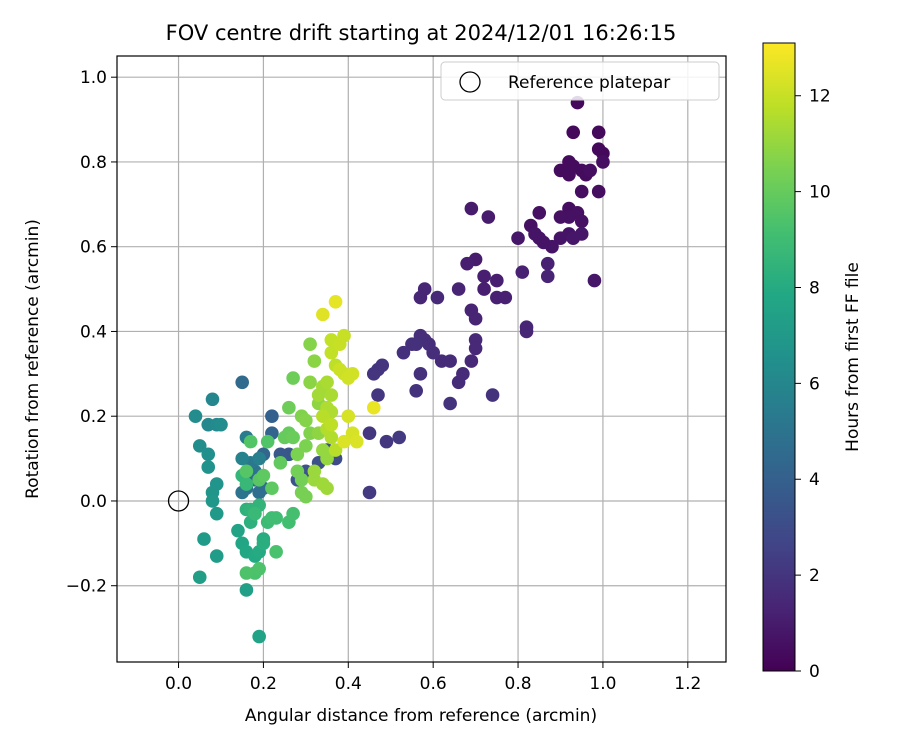  Describe the element at coordinates (814, 288) in the screenshot. I see `colorbar-tick-label: 8` at that location.